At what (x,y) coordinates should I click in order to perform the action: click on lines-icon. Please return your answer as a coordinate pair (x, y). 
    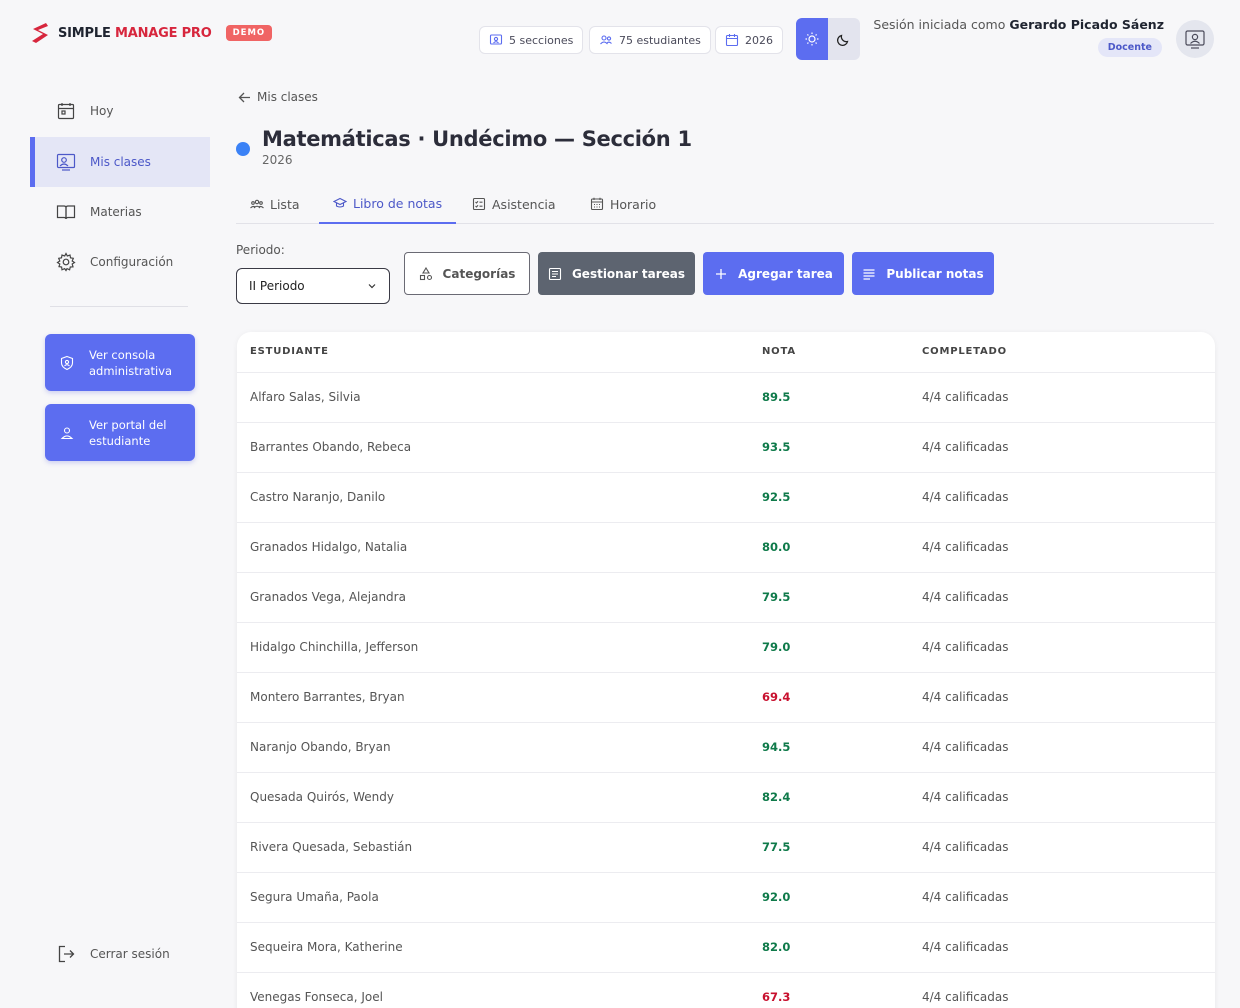
    Looking at the image, I should click on (869, 274).